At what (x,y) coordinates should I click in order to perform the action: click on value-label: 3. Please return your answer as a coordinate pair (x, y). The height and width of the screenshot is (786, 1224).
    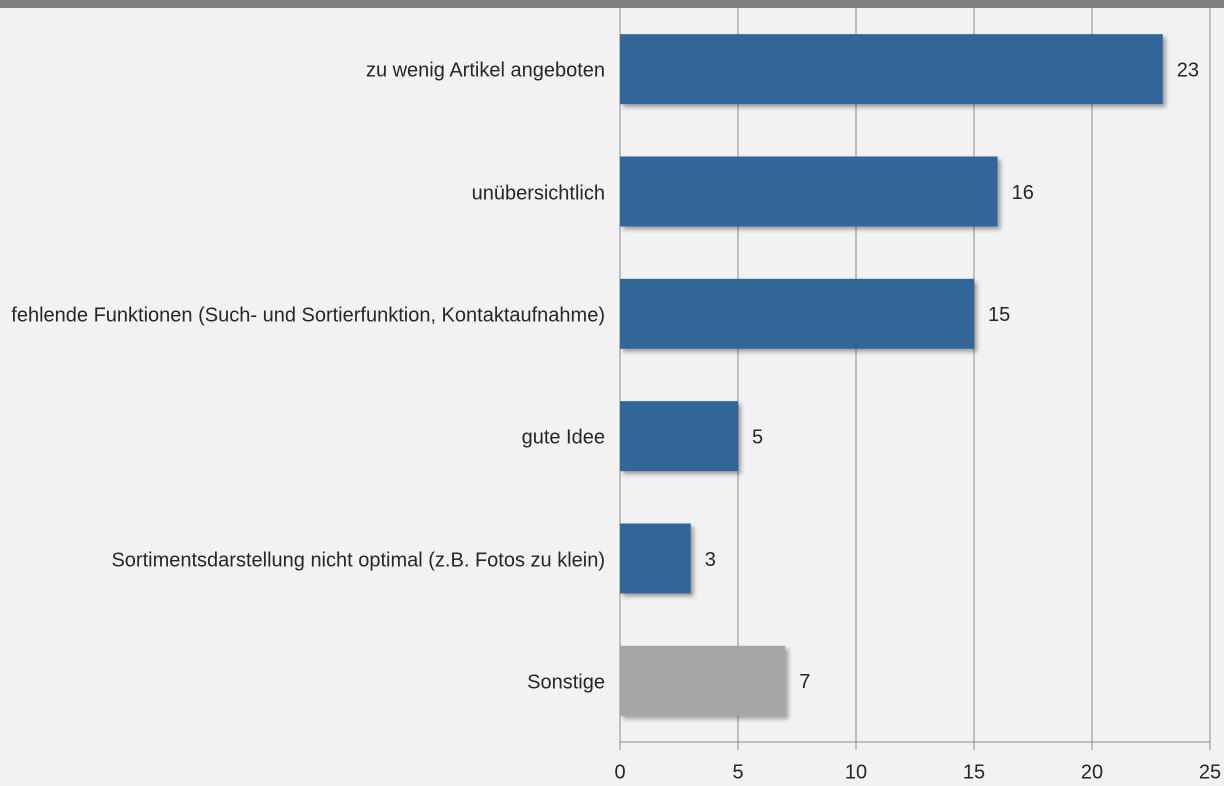
    Looking at the image, I should click on (710, 560).